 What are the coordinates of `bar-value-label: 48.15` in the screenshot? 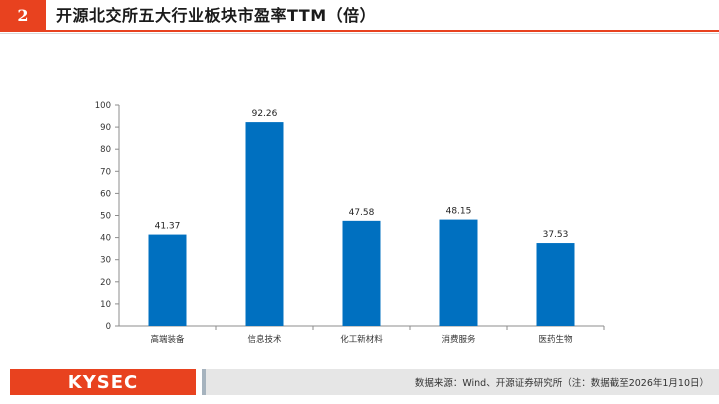 It's located at (459, 212).